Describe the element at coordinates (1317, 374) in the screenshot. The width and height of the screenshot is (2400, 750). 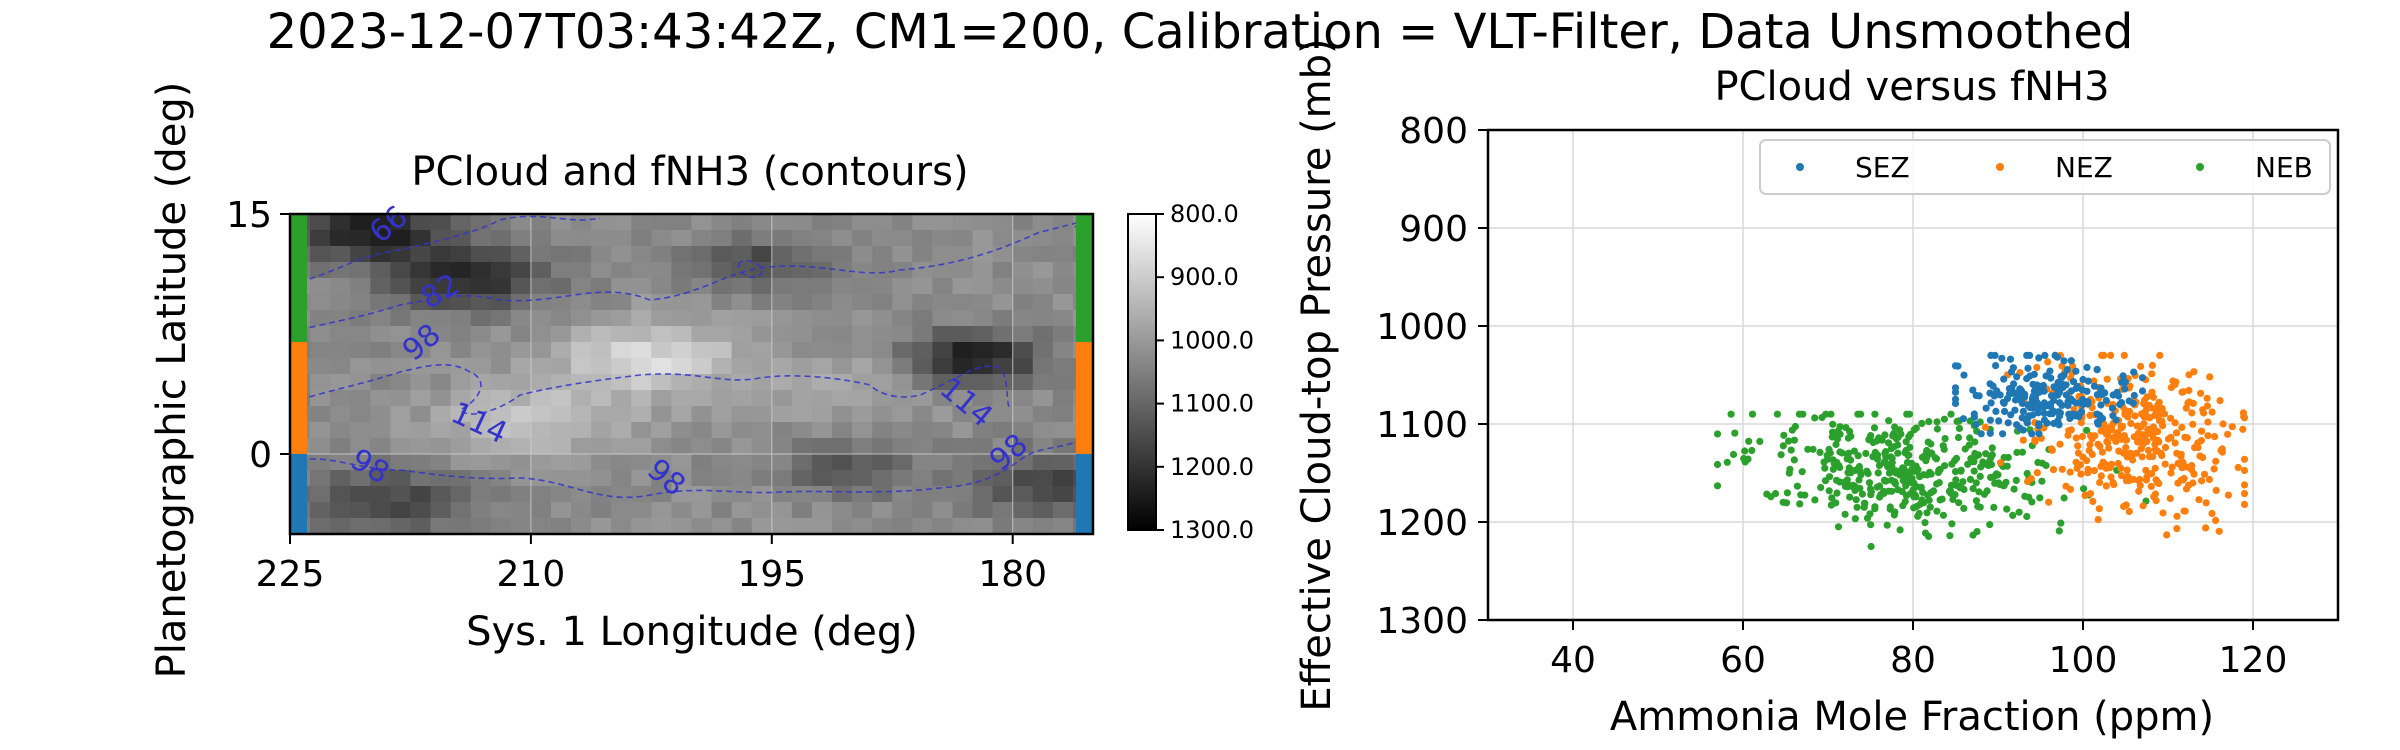
I see `scatter-ylabel: Effective Cloud-top Pressure (mb)` at that location.